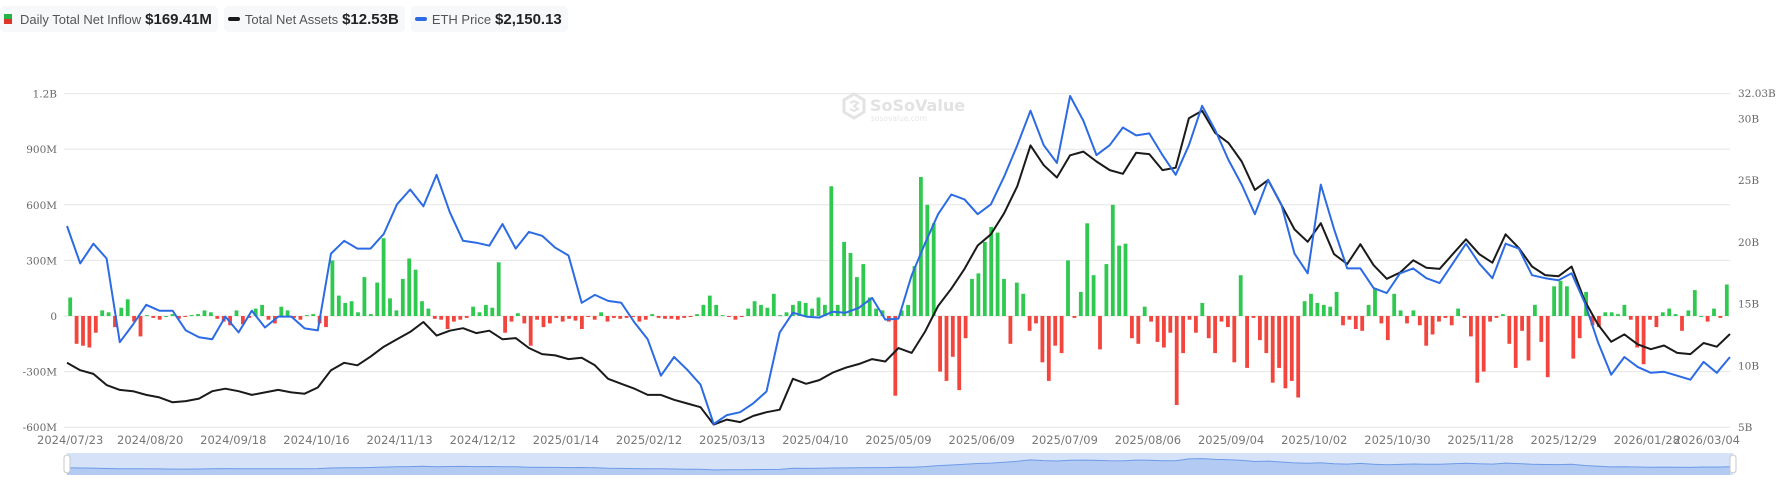 This screenshot has height=488, width=1785. What do you see at coordinates (900, 464) in the screenshot?
I see `data-zoom-slider` at bounding box center [900, 464].